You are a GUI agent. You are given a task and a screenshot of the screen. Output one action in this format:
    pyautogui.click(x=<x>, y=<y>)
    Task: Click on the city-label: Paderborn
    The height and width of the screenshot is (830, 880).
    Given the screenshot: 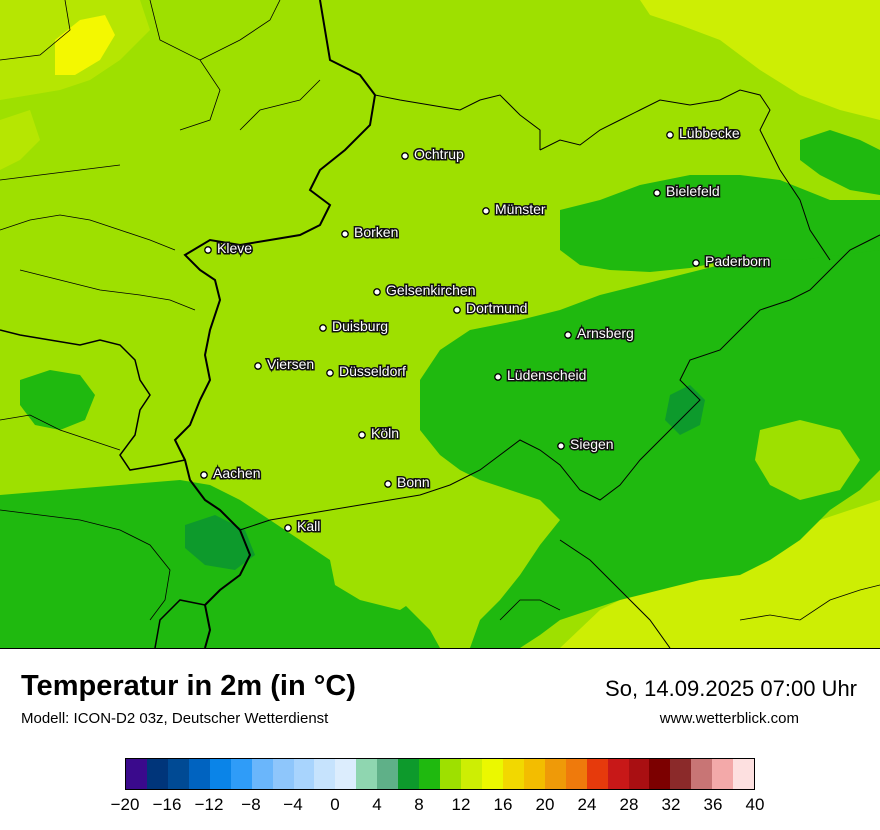 What is the action you would take?
    pyautogui.click(x=737, y=261)
    